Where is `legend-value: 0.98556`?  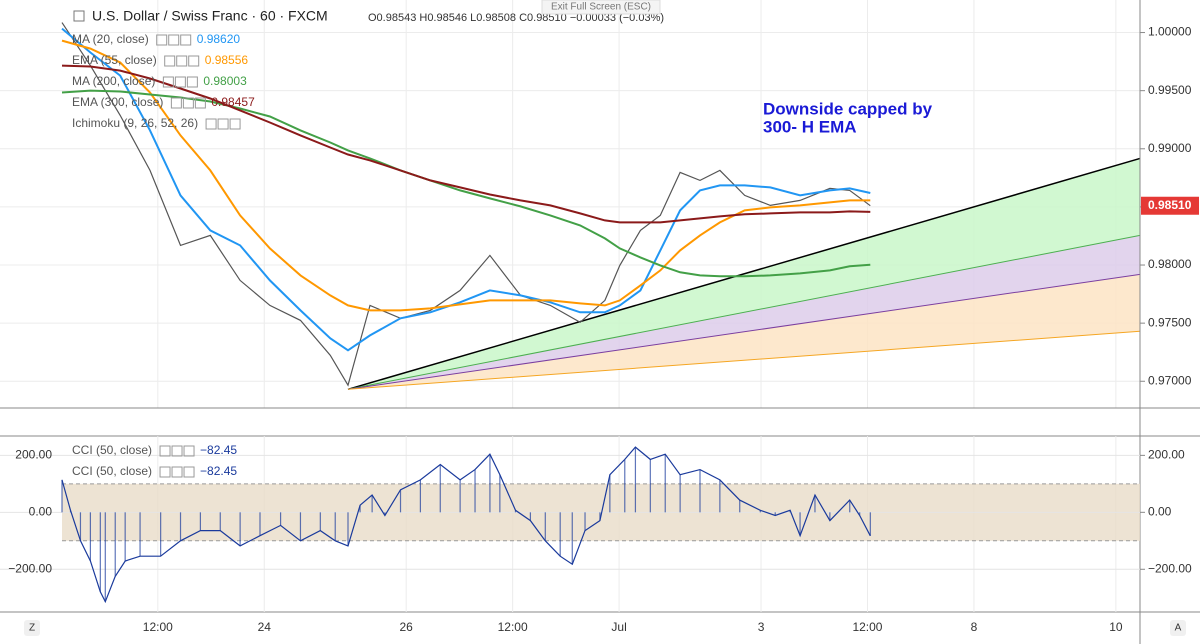 legend-value: 0.98556 is located at coordinates (227, 60).